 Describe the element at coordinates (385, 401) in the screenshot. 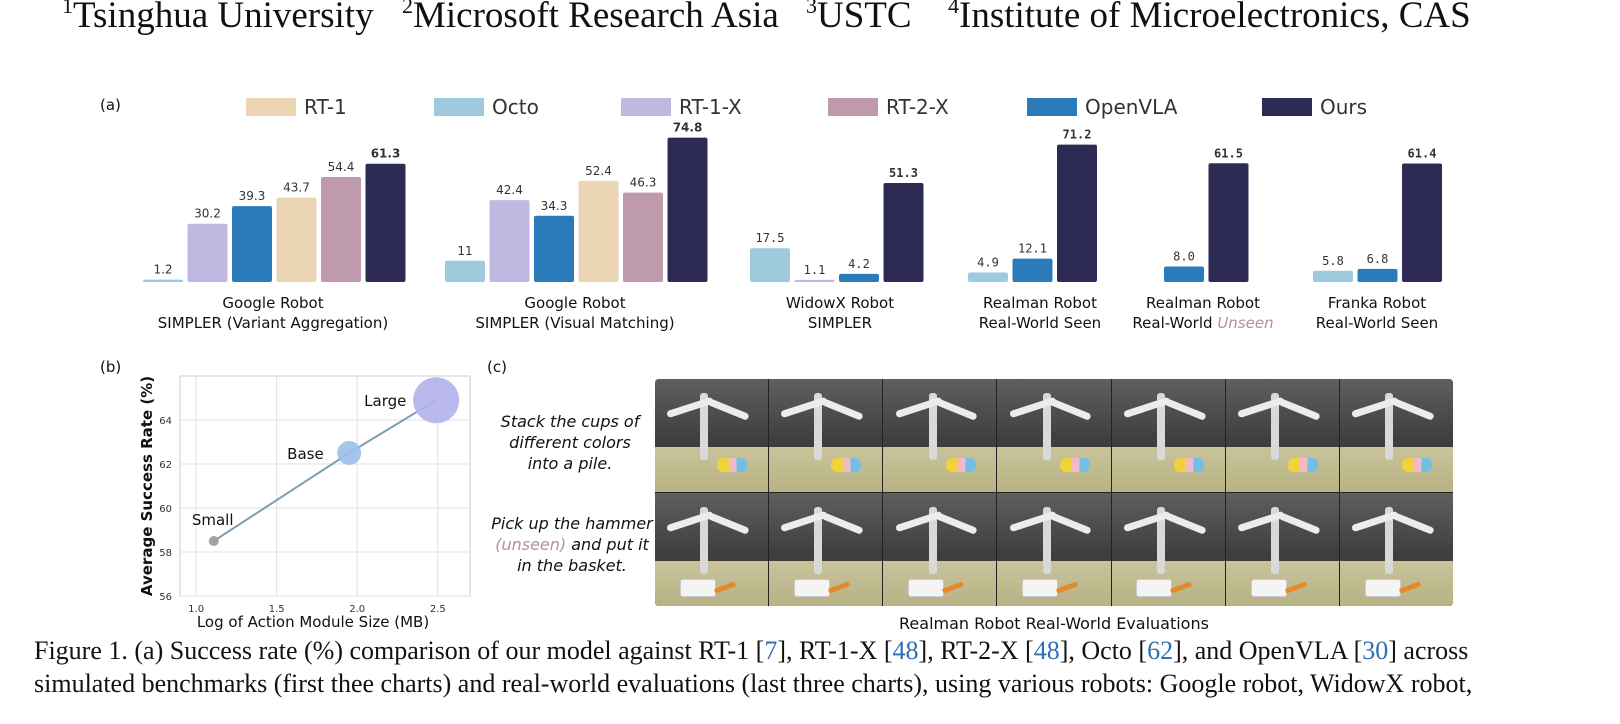

I see `point-label: Large` at that location.